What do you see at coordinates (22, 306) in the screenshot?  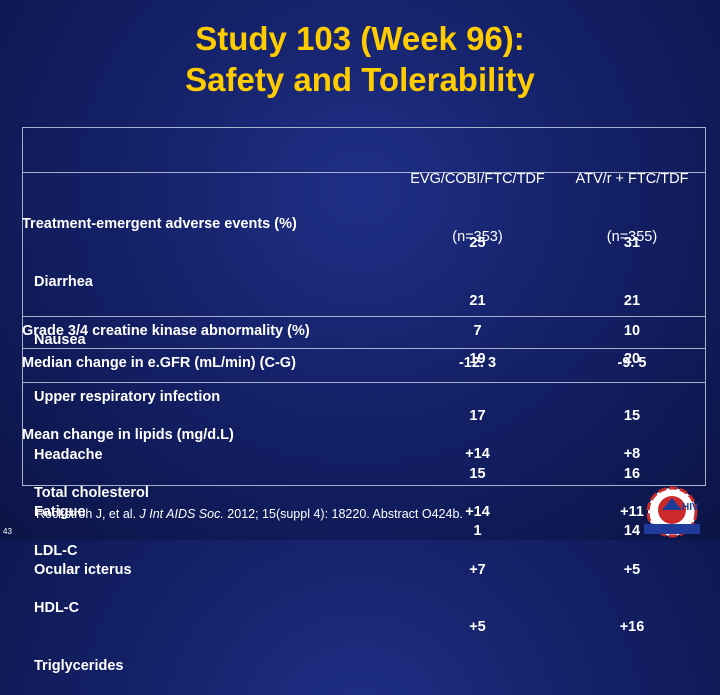 I see `table-left-border` at bounding box center [22, 306].